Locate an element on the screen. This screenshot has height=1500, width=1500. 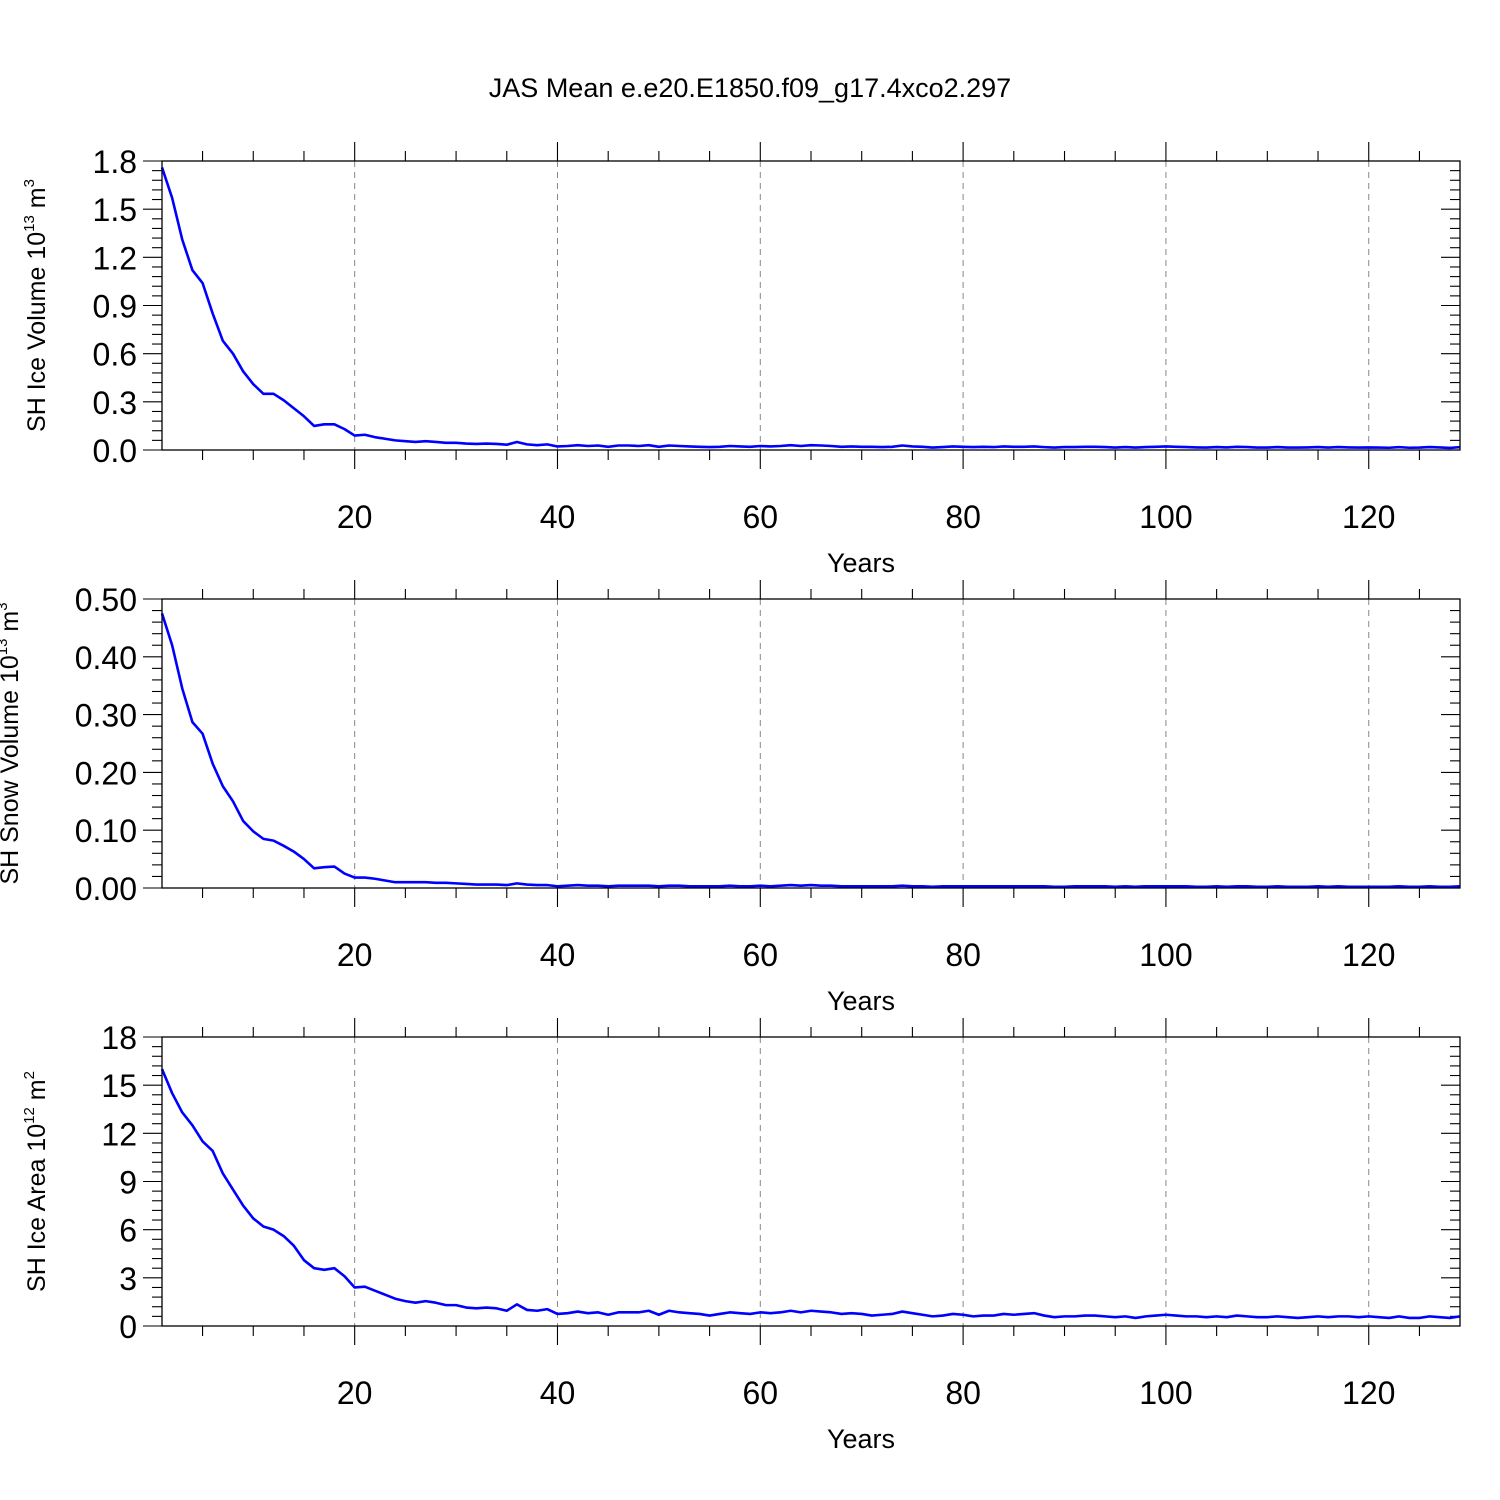
y-axis-label: SH Snow Volume 1013 m3 is located at coordinates (12, 743).